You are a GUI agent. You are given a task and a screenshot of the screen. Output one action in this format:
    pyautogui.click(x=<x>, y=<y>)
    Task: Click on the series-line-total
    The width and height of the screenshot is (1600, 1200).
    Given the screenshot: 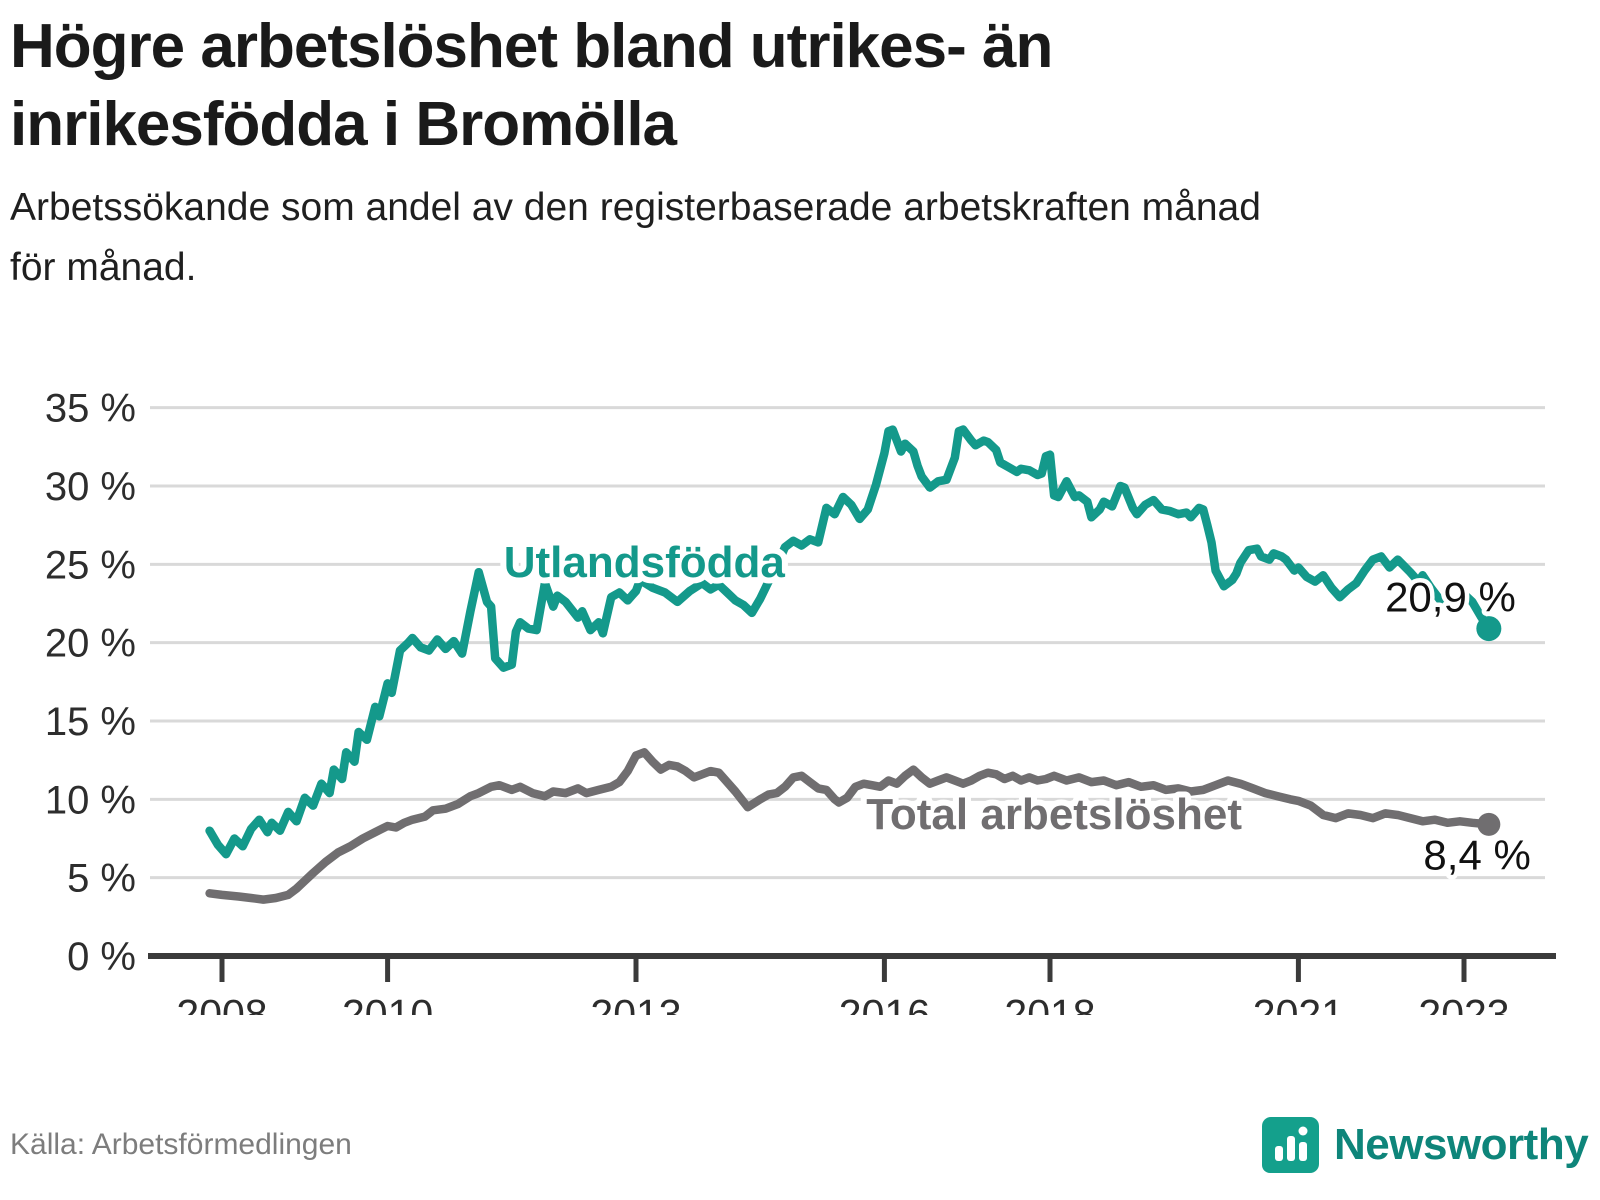 What is the action you would take?
    pyautogui.click(x=849, y=826)
    